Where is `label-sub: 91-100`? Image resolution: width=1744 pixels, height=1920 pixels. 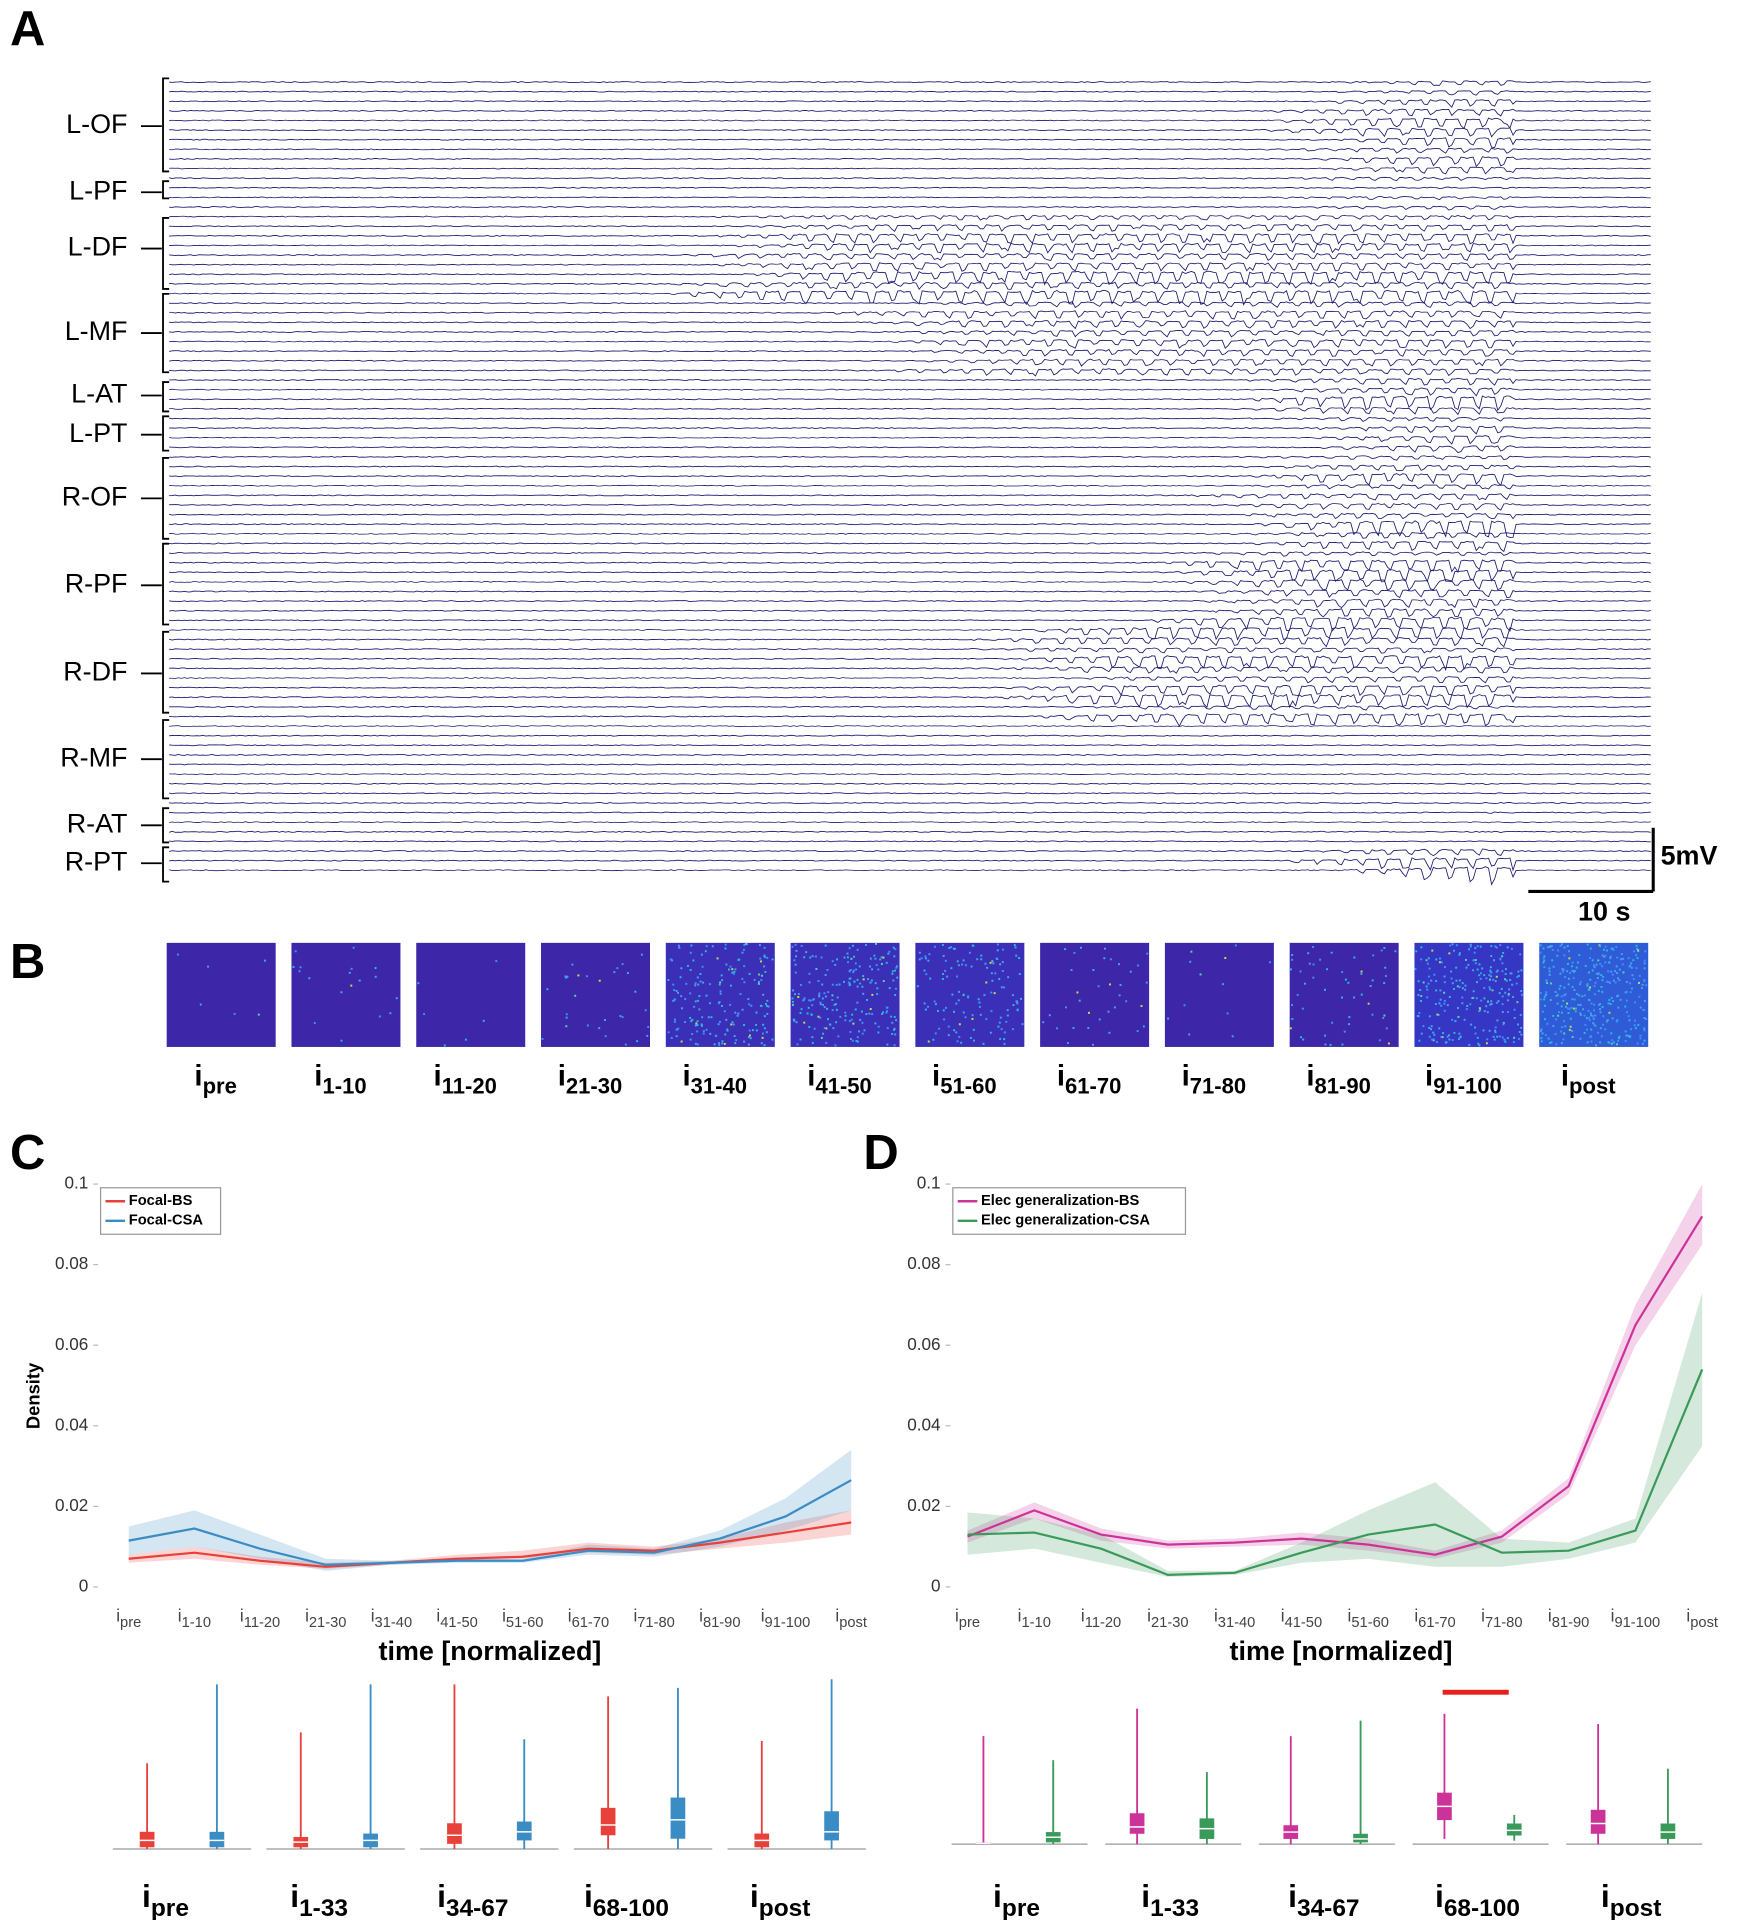 label-sub: 91-100 is located at coordinates (1637, 1623).